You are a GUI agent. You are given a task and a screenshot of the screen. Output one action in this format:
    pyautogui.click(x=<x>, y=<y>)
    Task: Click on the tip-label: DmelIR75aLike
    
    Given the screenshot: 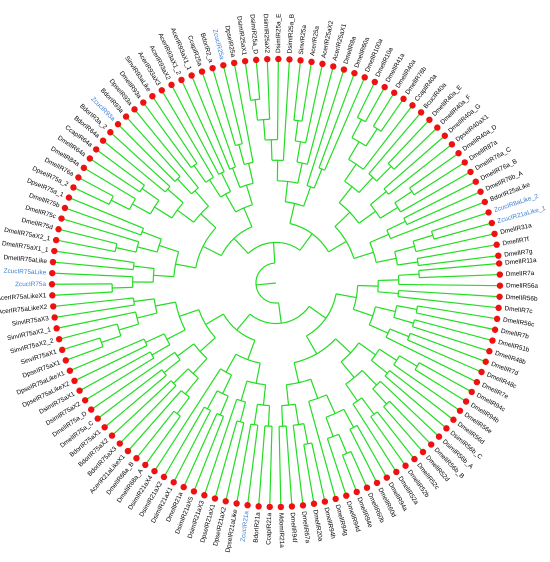 What is the action you would take?
    pyautogui.click(x=25, y=259)
    